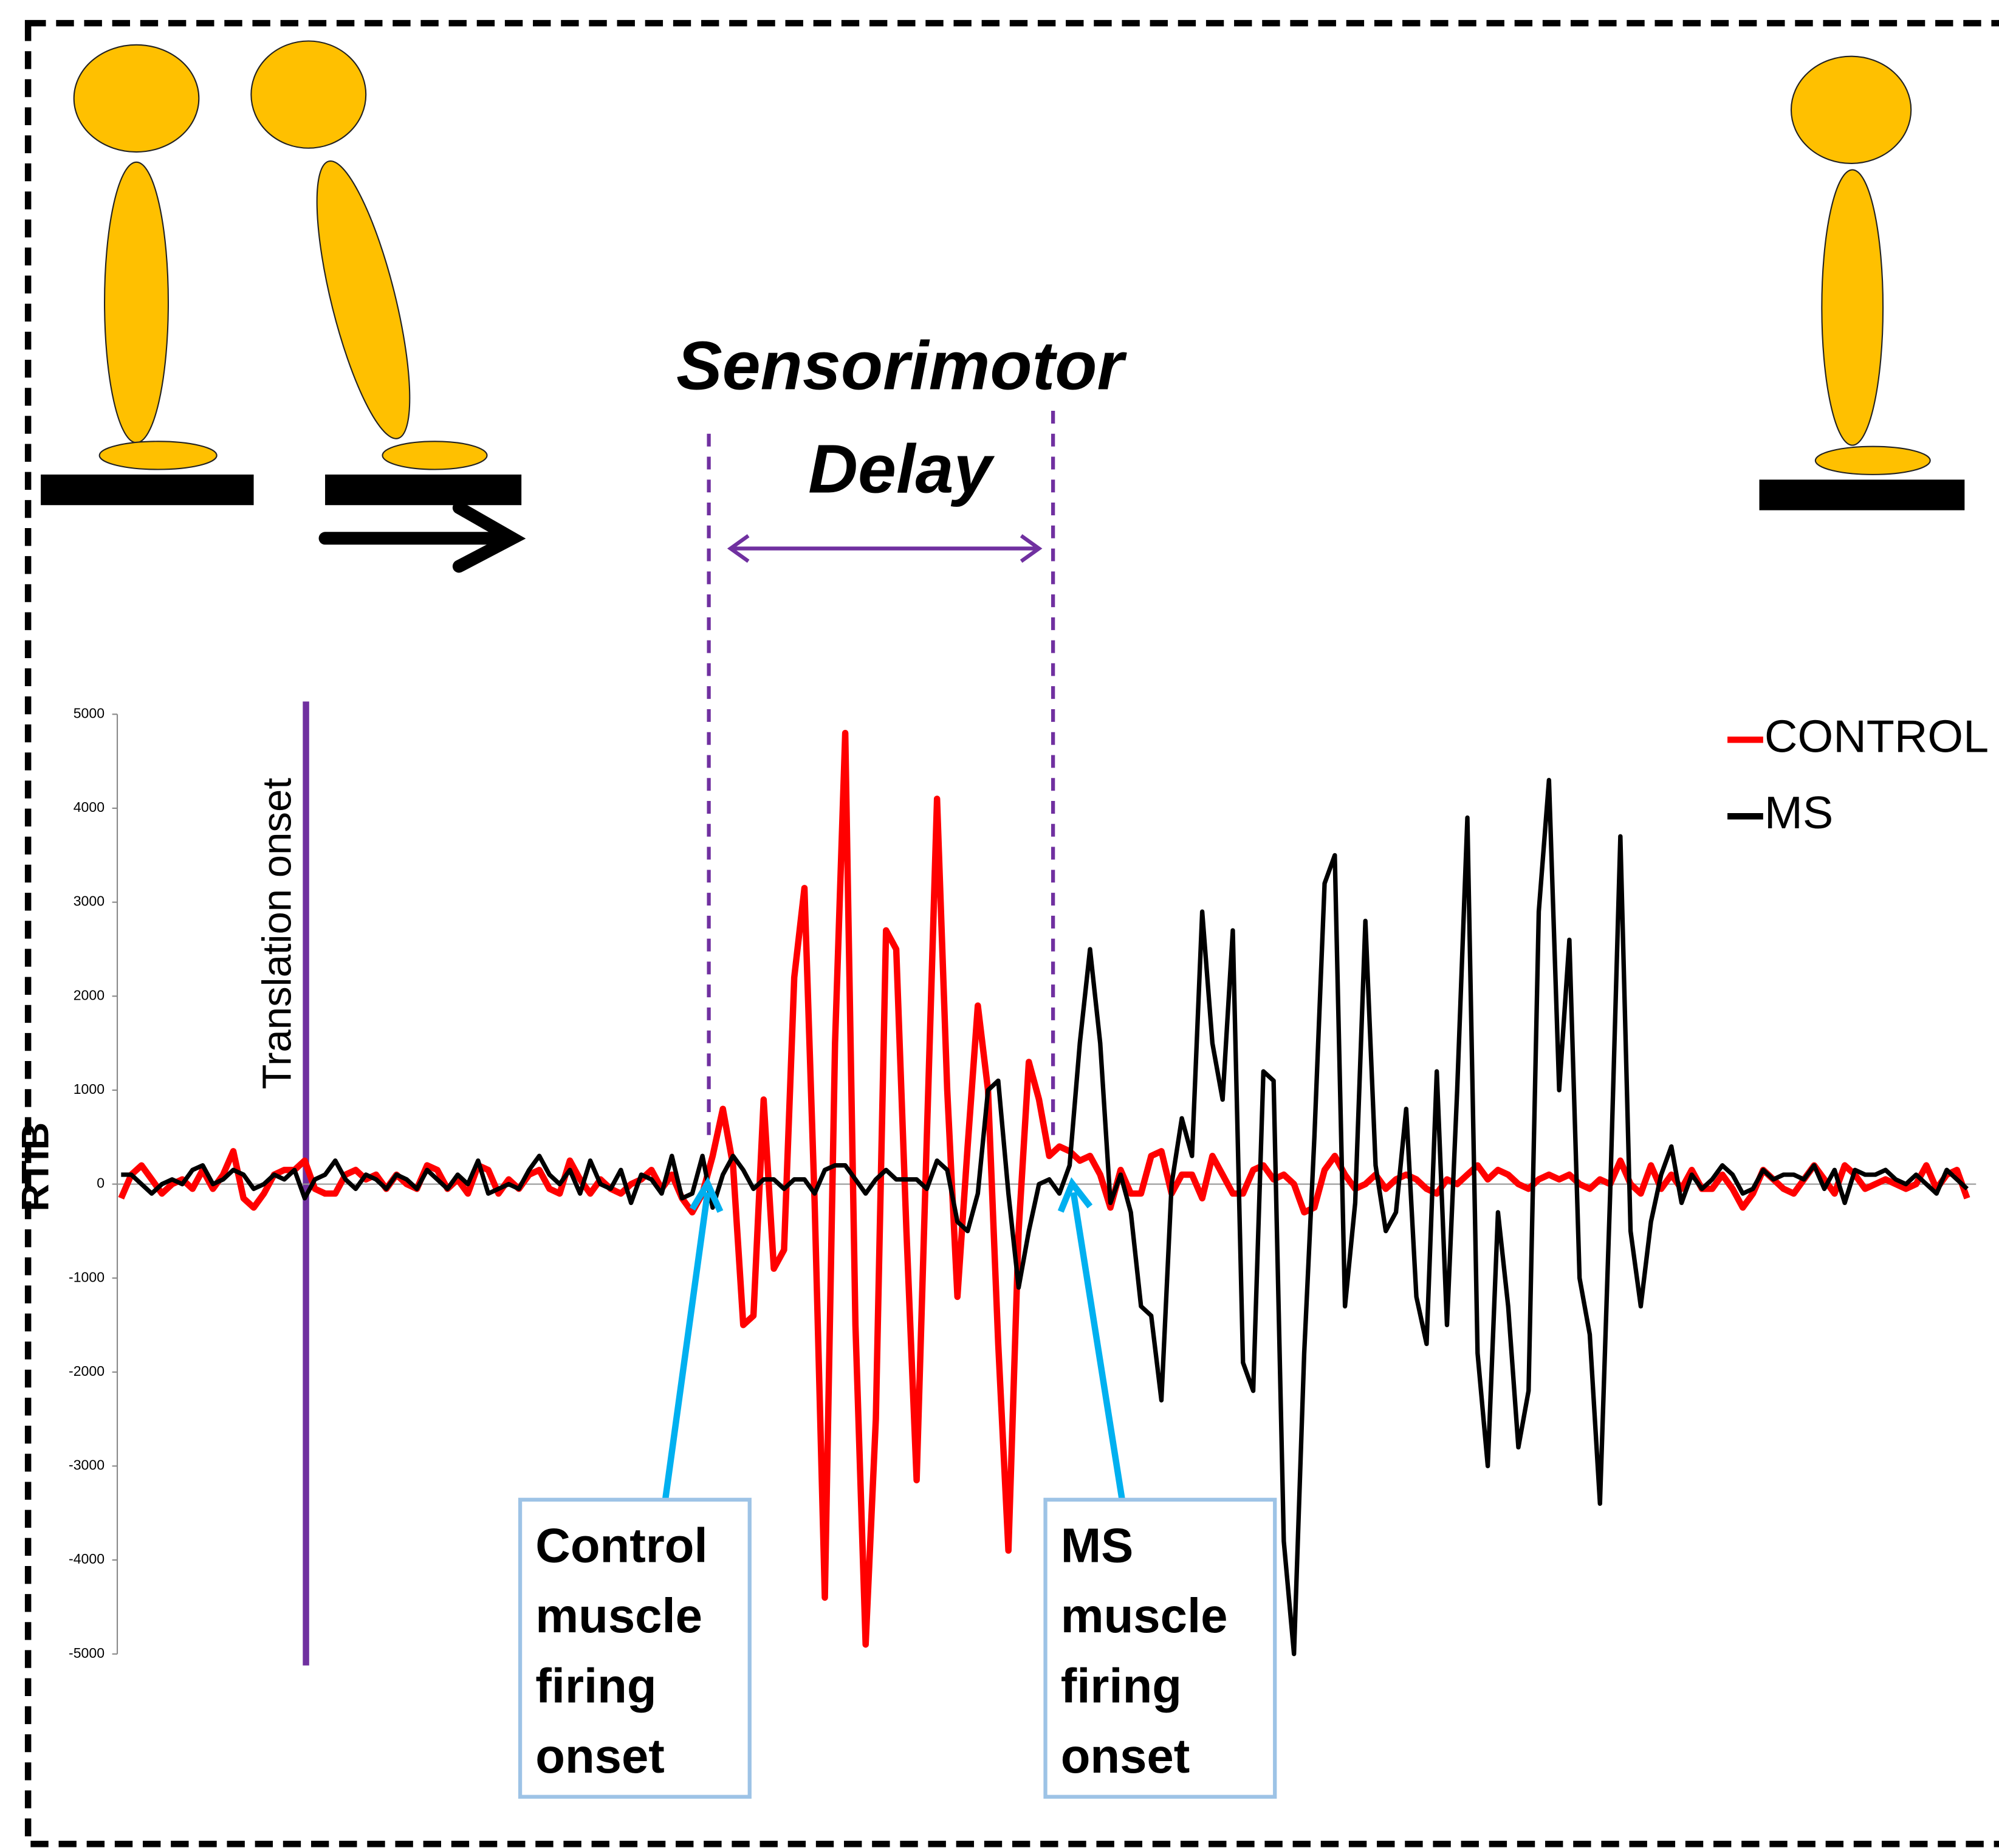  What do you see at coordinates (1876, 736) in the screenshot?
I see `legend-label: CONTROL` at bounding box center [1876, 736].